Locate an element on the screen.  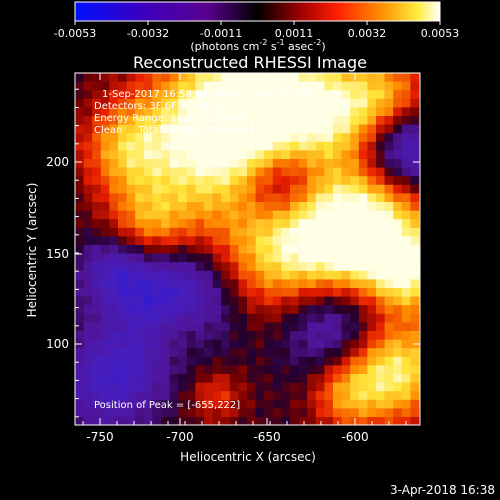
annotation-peak: Position of Peak = [-655,222] is located at coordinates (167, 405).